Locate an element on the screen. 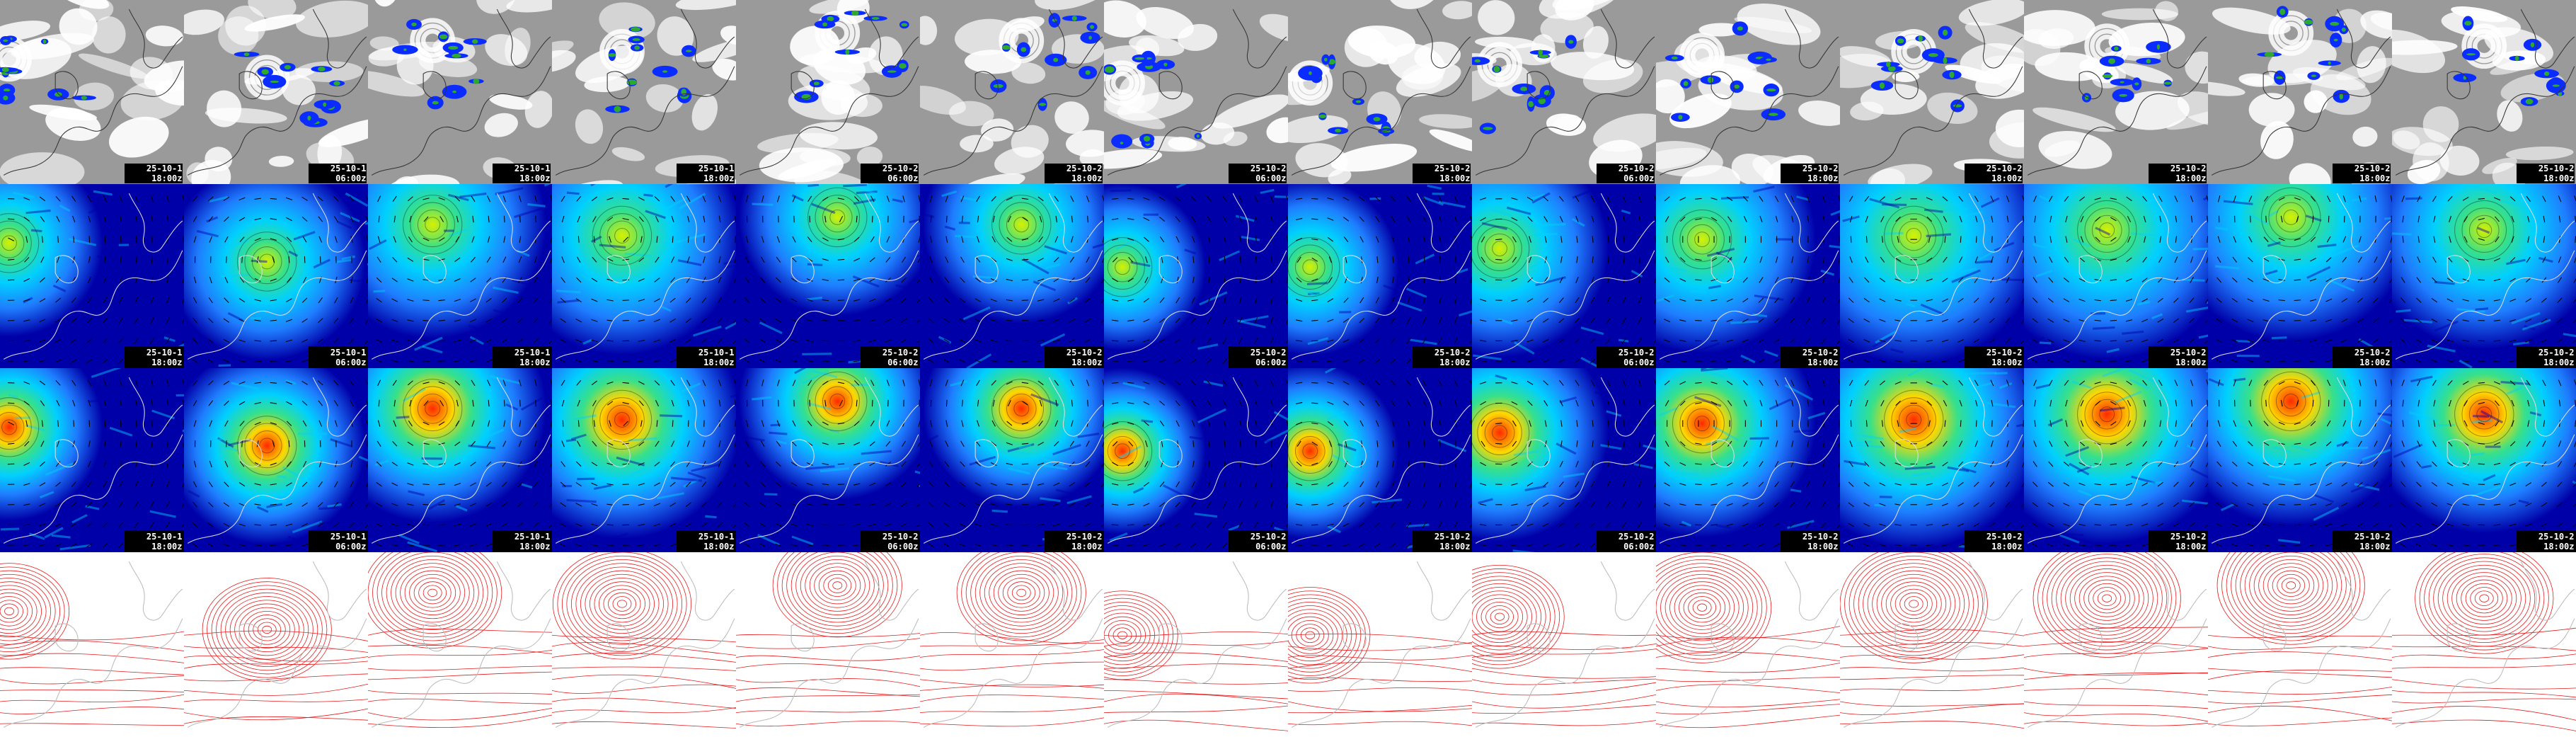 The width and height of the screenshot is (2576, 737). timestamp-time: 06:00z is located at coordinates (1626, 178).